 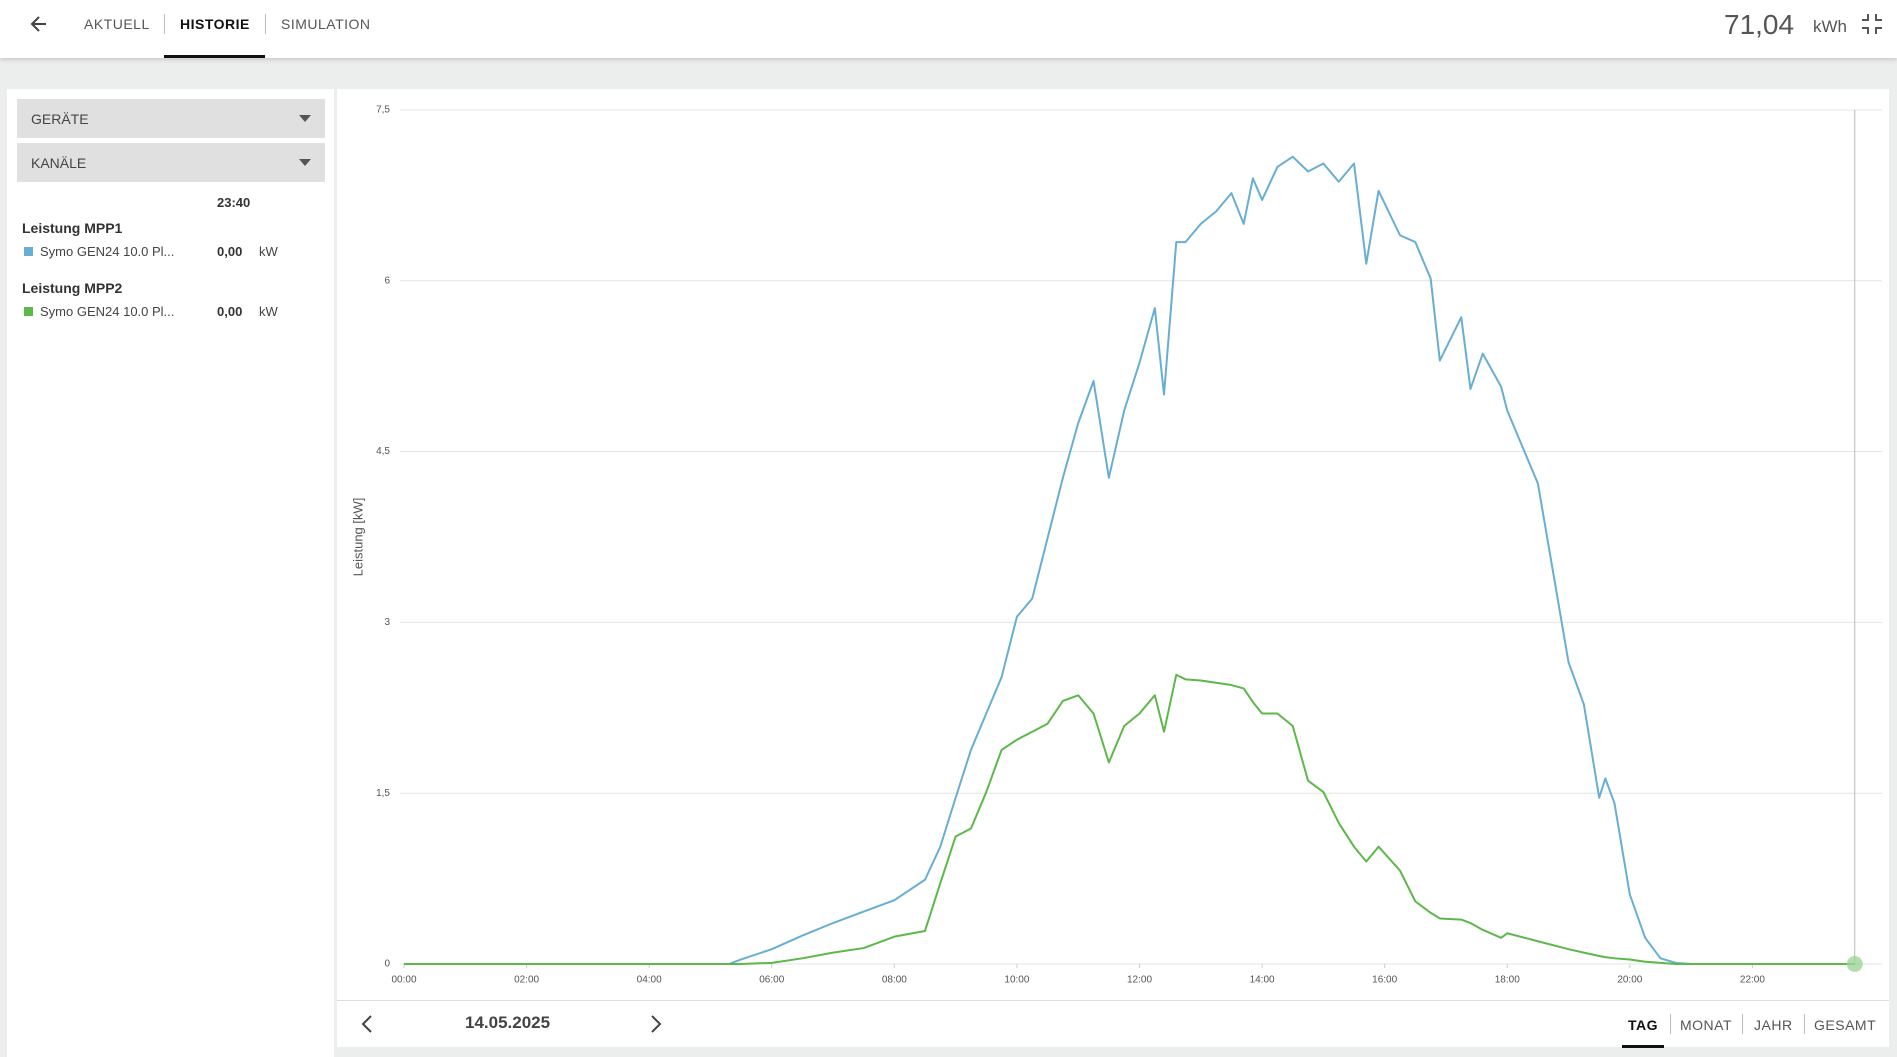 I want to click on period-tab: TAG, so click(x=1643, y=1025).